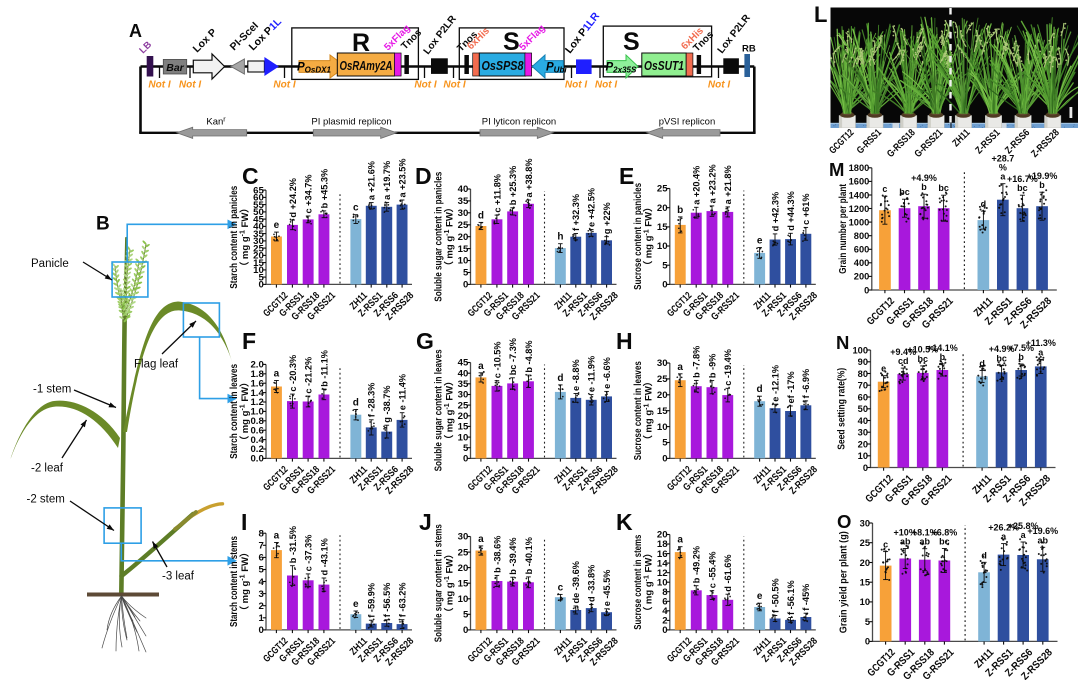  What do you see at coordinates (529, 177) in the screenshot?
I see `svg-text: a +38.8%` at bounding box center [529, 177].